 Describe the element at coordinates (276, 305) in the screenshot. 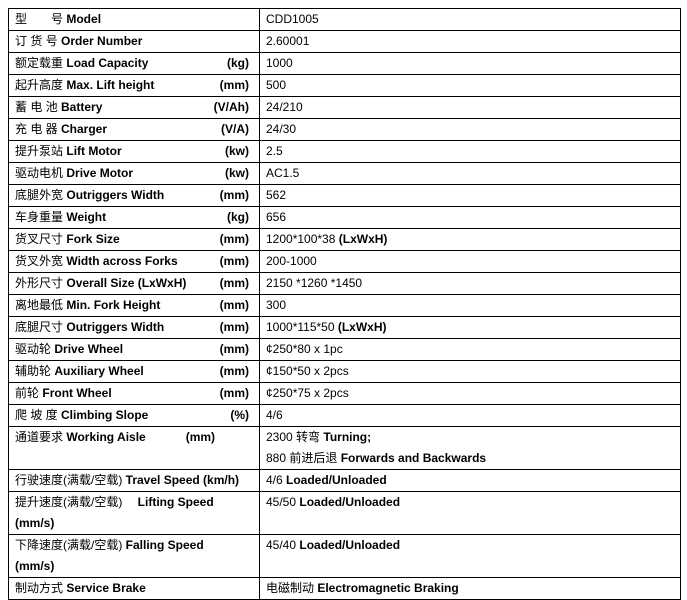

I see `spec-value: 300` at that location.